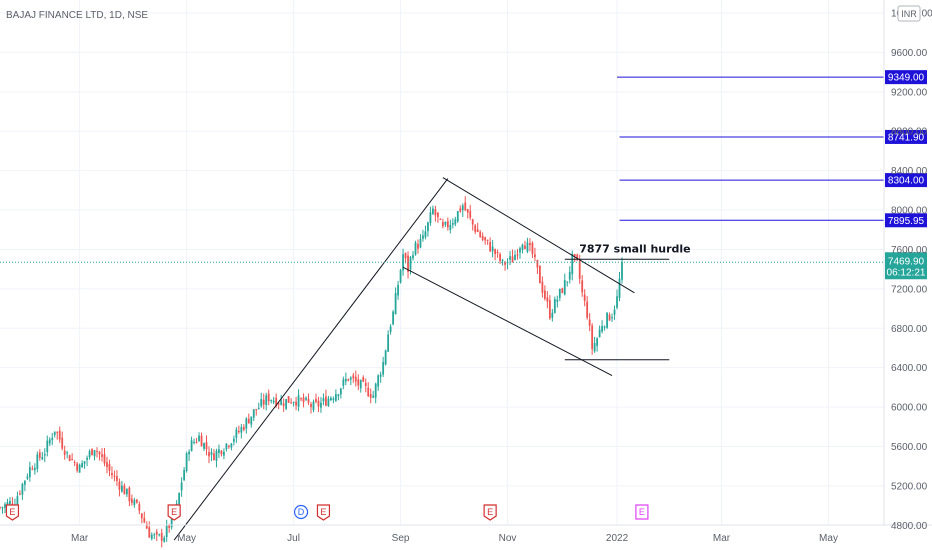 Image resolution: width=932 pixels, height=550 pixels. I want to click on currency-label: INR, so click(909, 14).